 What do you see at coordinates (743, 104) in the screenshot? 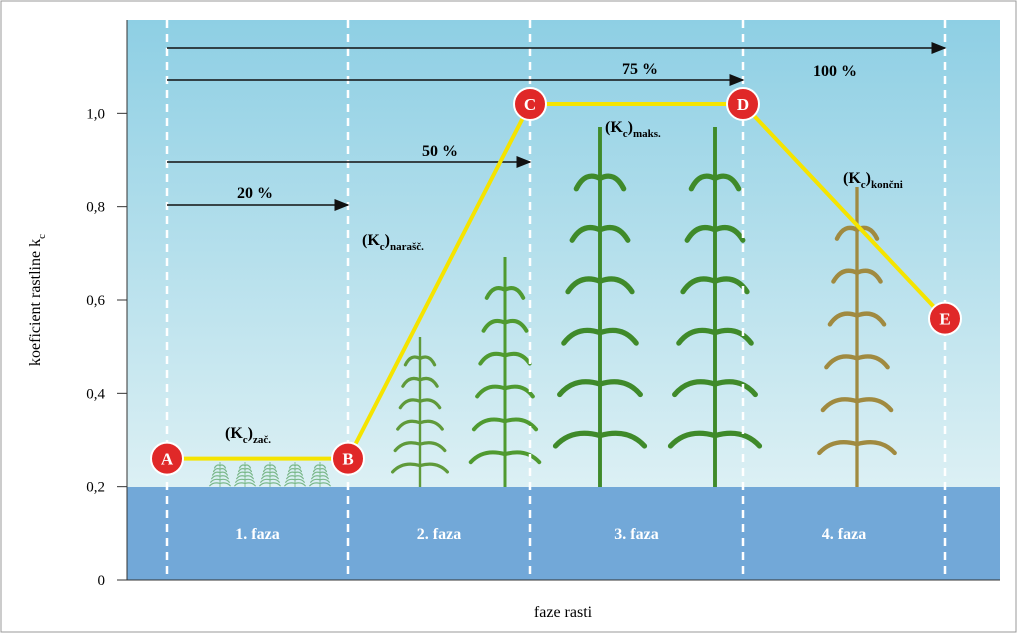
I see `point-label: D` at bounding box center [743, 104].